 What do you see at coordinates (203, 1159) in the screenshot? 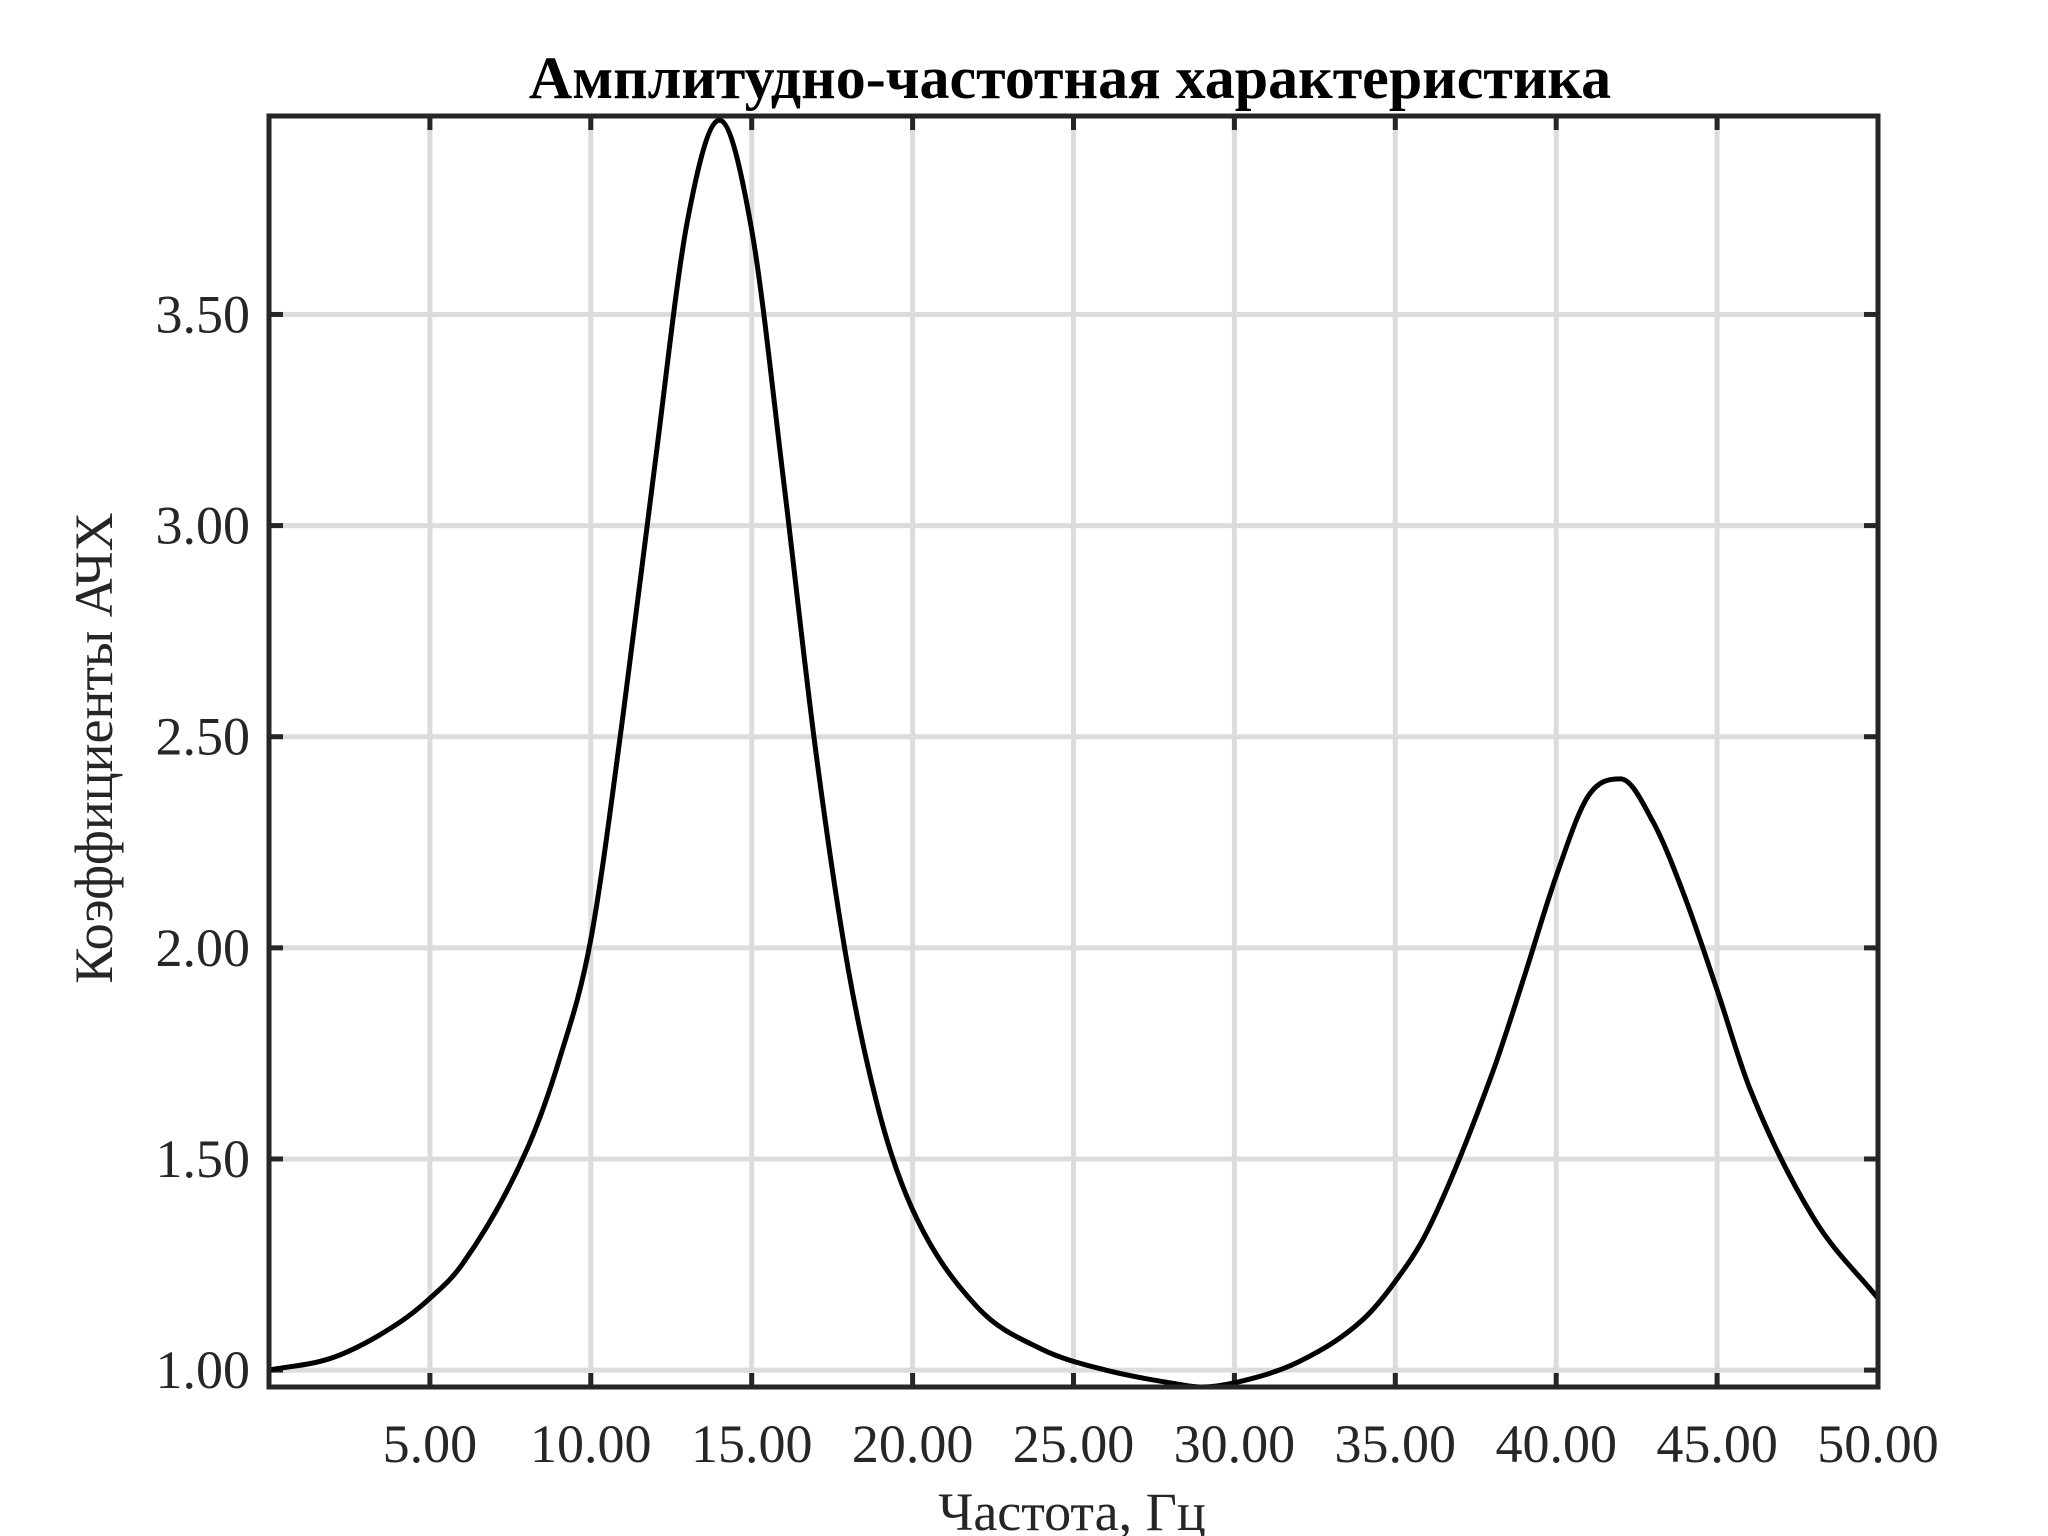
I see `y-tick-label: 1.50` at bounding box center [203, 1159].